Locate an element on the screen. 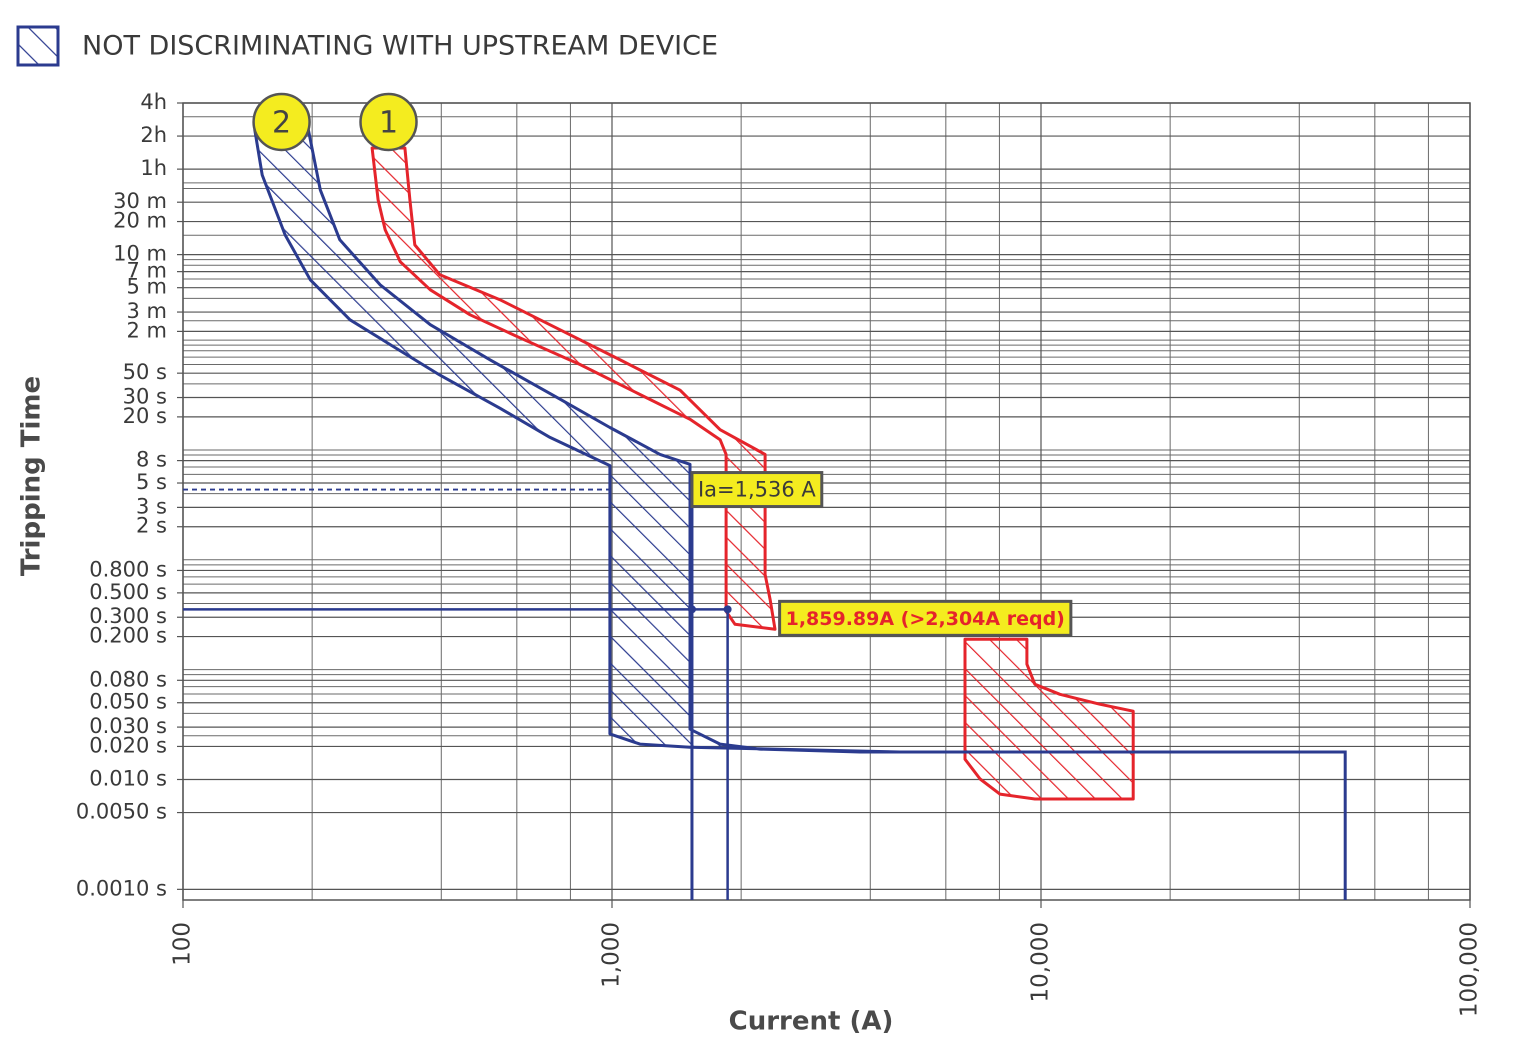 This screenshot has height=1047, width=1514. y-tick-label: 30 s is located at coordinates (145, 397).